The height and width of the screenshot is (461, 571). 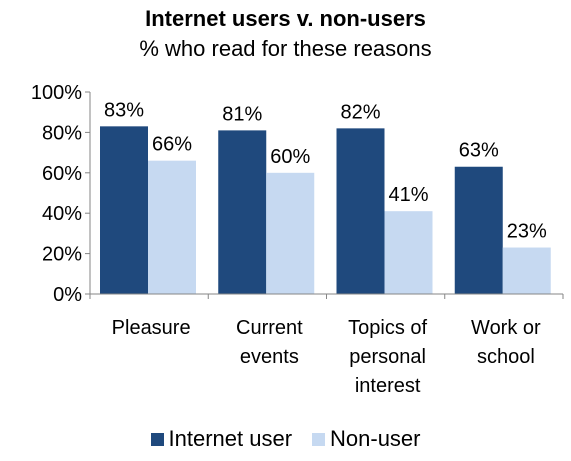 I want to click on legend-label-non-user: Non-user, so click(x=375, y=438).